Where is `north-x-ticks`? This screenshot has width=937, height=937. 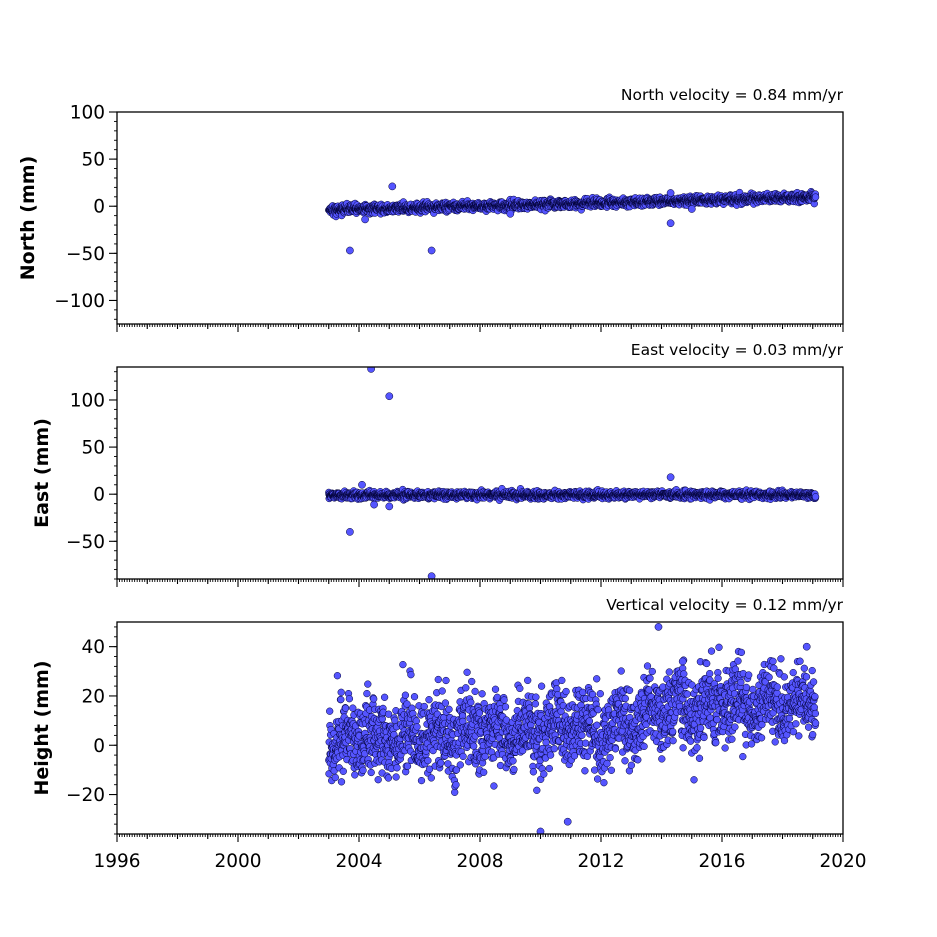
north-x-ticks is located at coordinates (480, 328).